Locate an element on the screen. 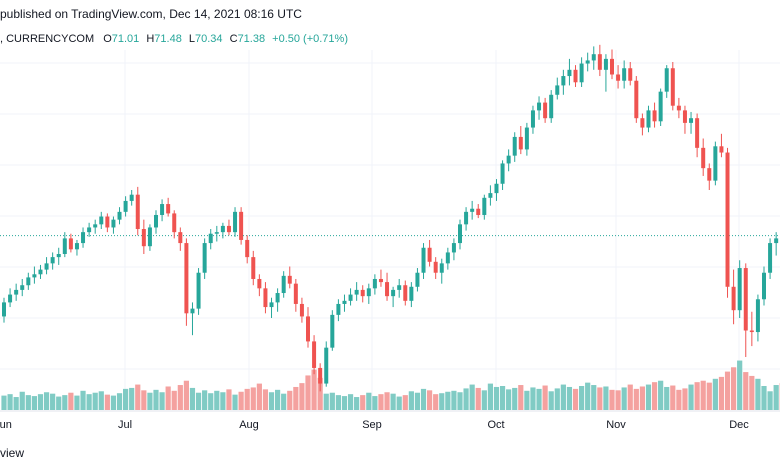  high-value: 71.48 is located at coordinates (168, 39).